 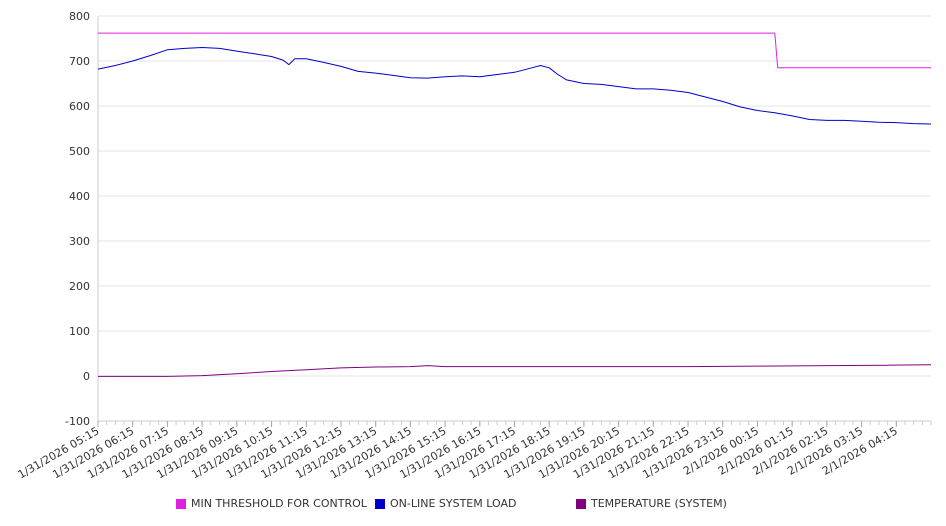 What do you see at coordinates (79, 196) in the screenshot?
I see `y-tick-label: 400` at bounding box center [79, 196].